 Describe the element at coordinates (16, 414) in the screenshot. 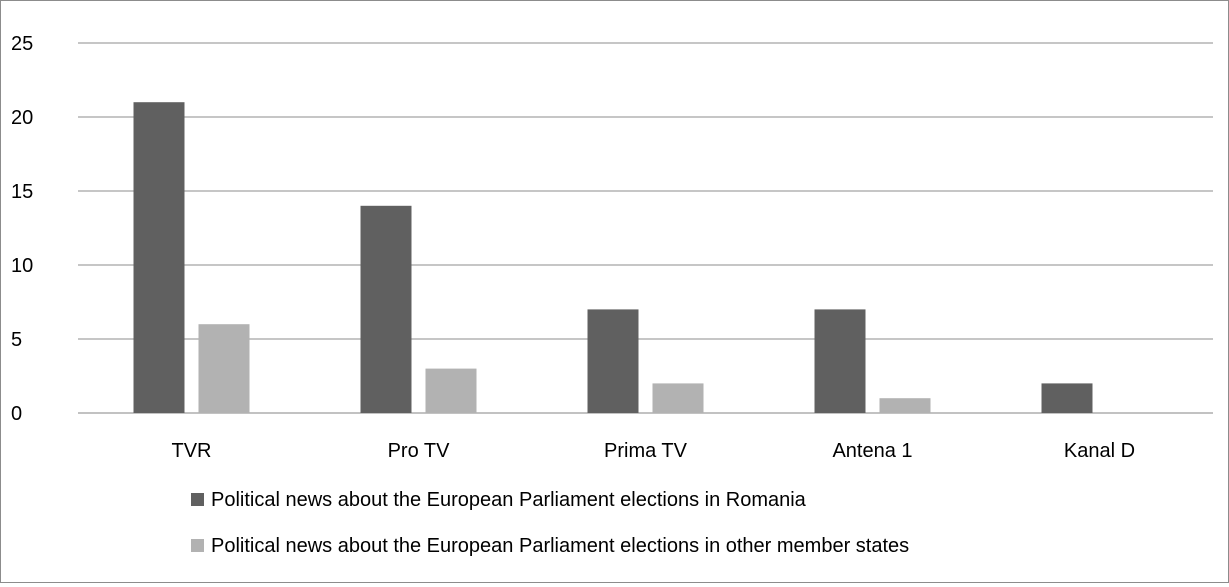

I see `y-tick-label: 0` at that location.